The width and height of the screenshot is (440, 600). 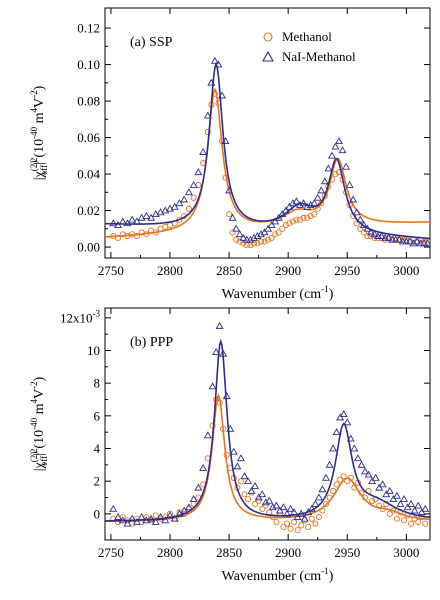 What do you see at coordinates (268, 37) in the screenshot?
I see `legend-marker-circle` at bounding box center [268, 37].